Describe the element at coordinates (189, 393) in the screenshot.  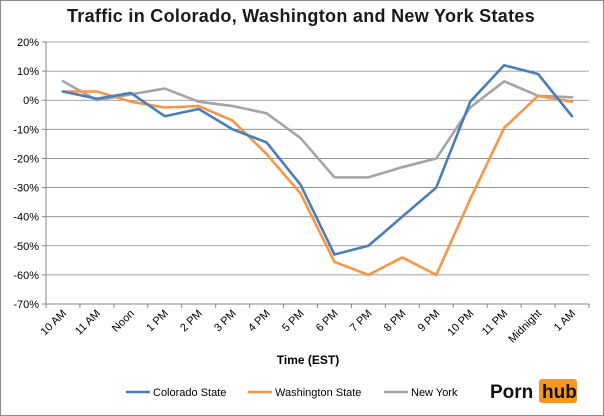
I see `legend-label: Colorado State` at that location.